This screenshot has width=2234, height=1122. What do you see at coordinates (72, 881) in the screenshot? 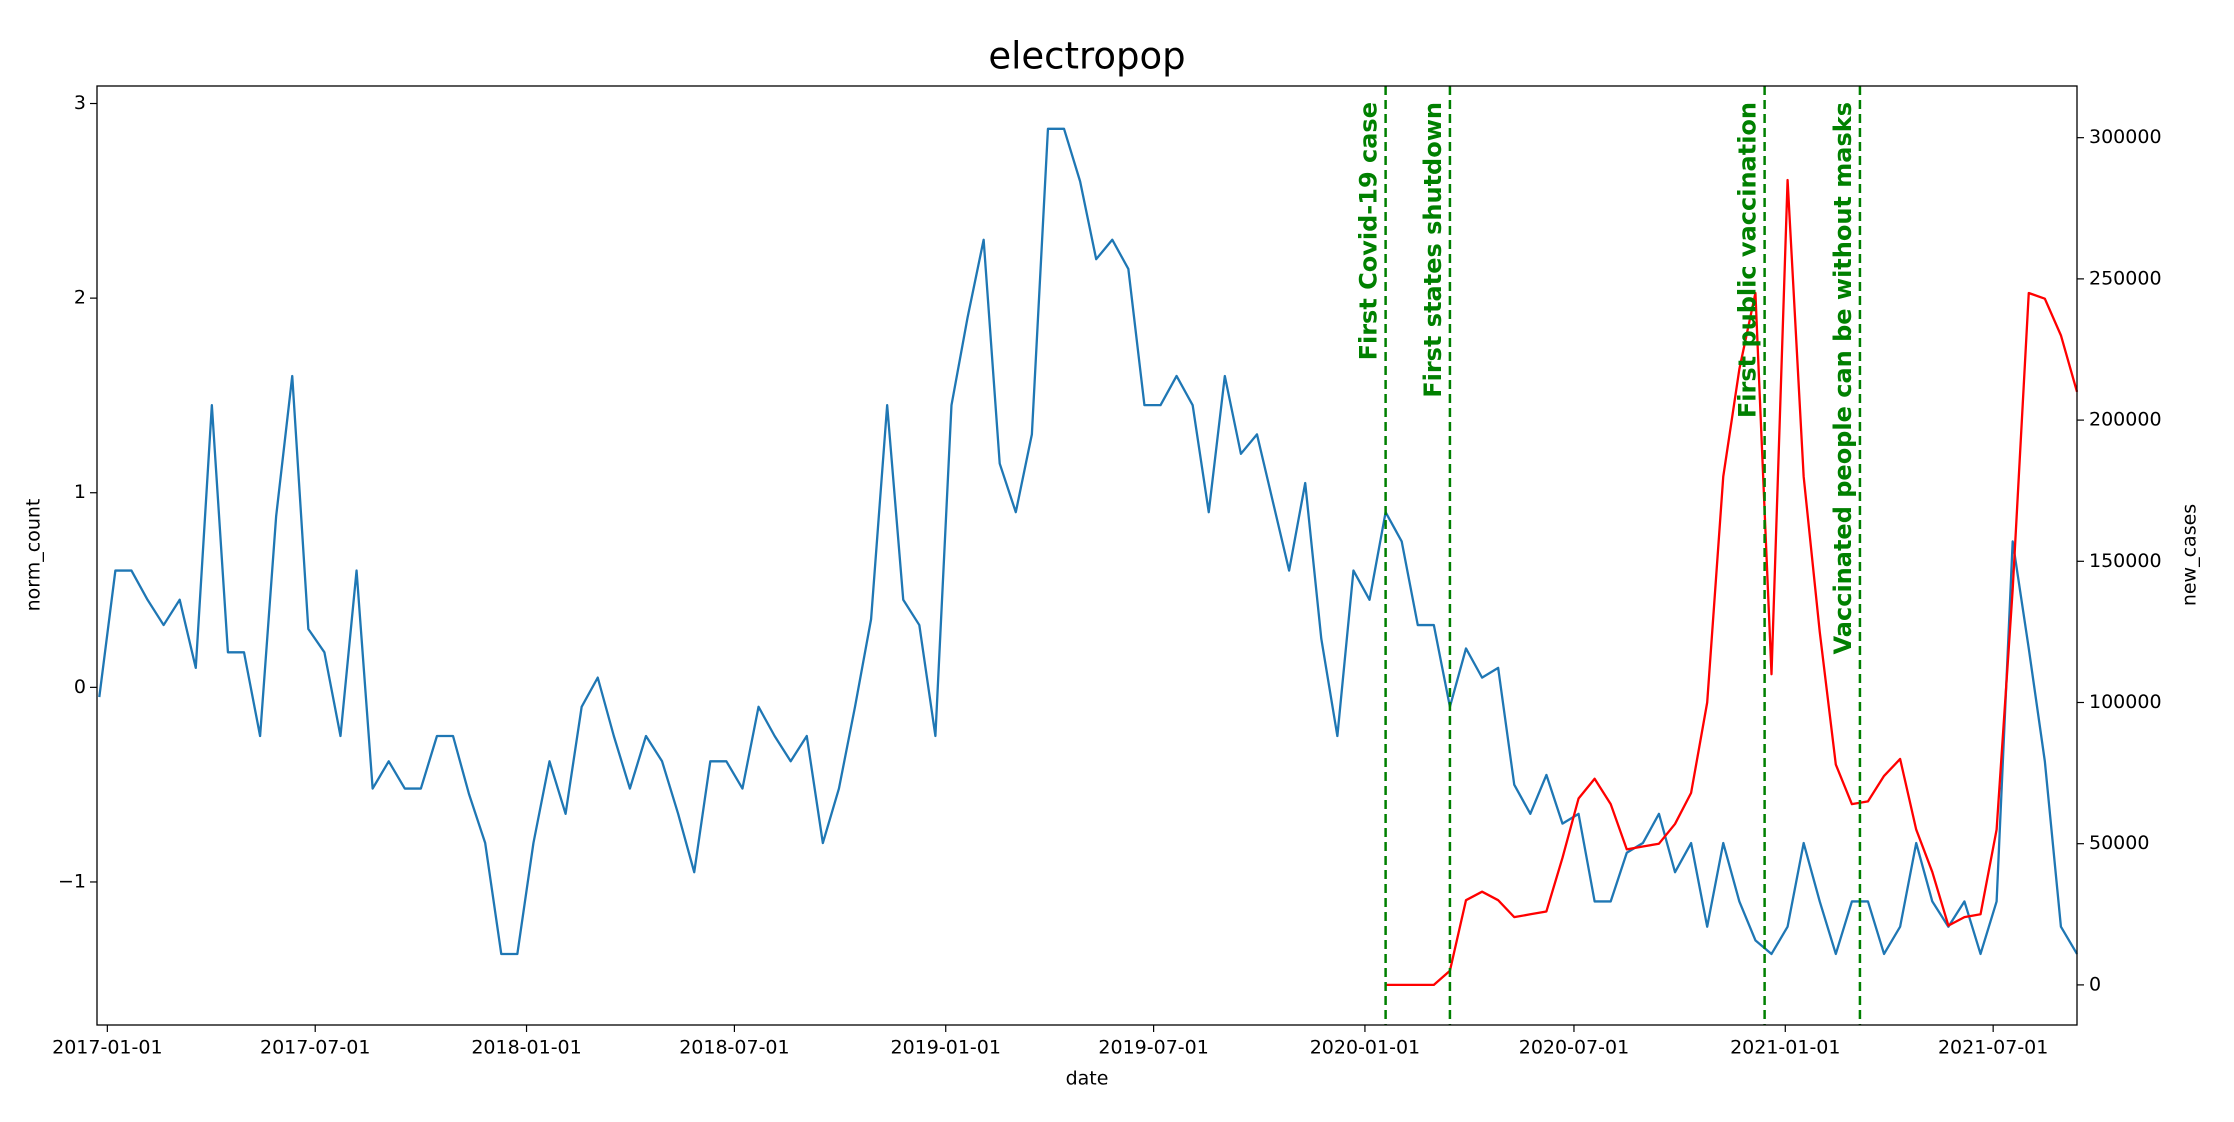
I see `y-tick-label: −1` at bounding box center [72, 881].